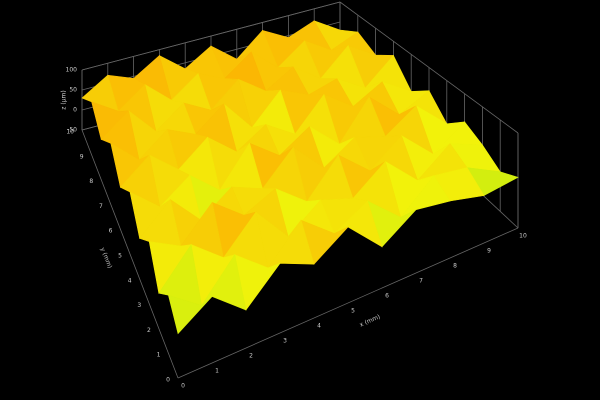 This screenshot has width=600, height=400. What do you see at coordinates (111, 231) in the screenshot?
I see `y-tick-label: 6` at bounding box center [111, 231].